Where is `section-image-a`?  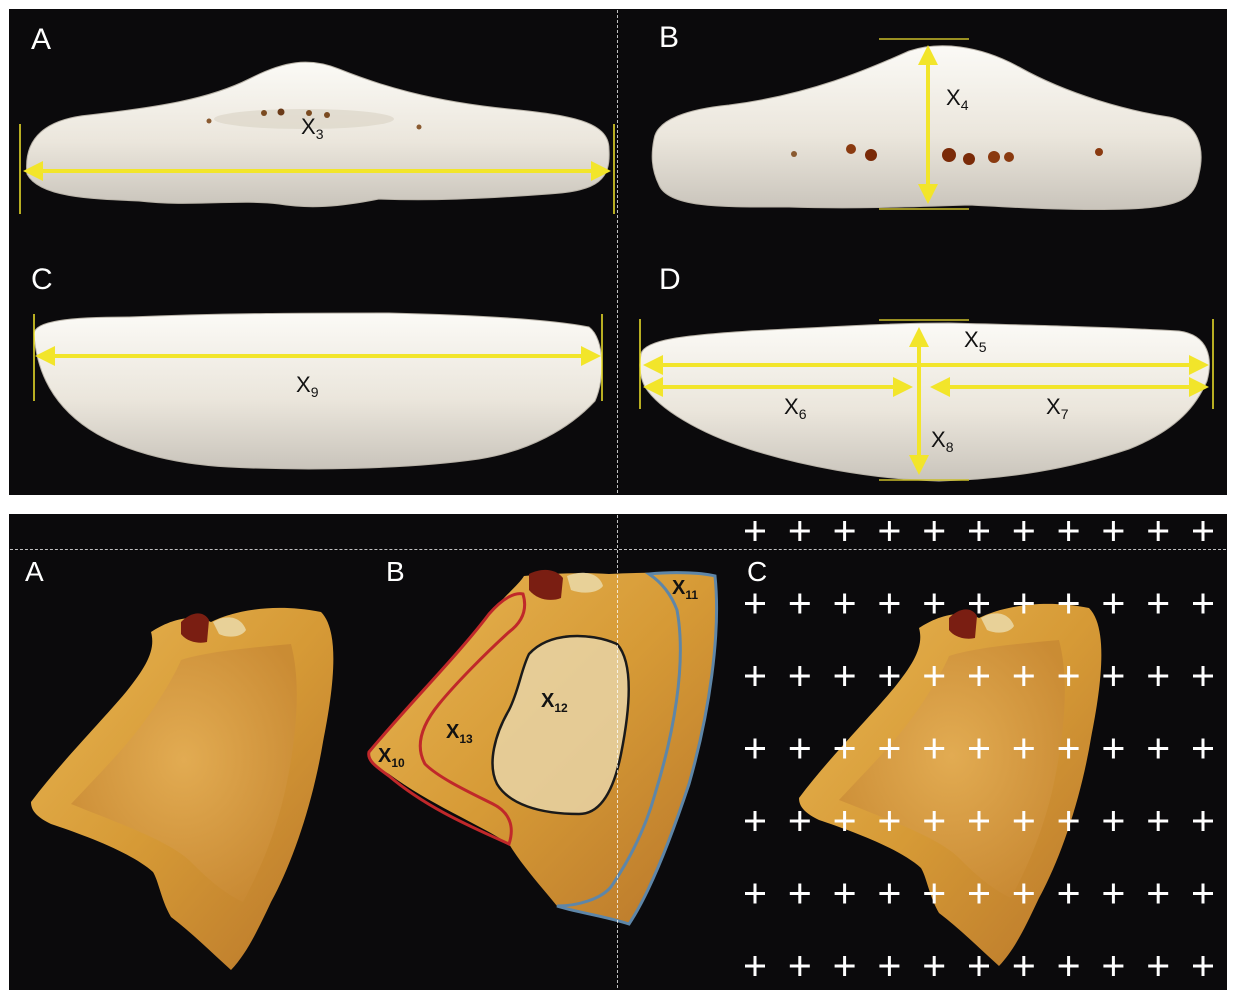
section-image-a is located at coordinates (182, 788).